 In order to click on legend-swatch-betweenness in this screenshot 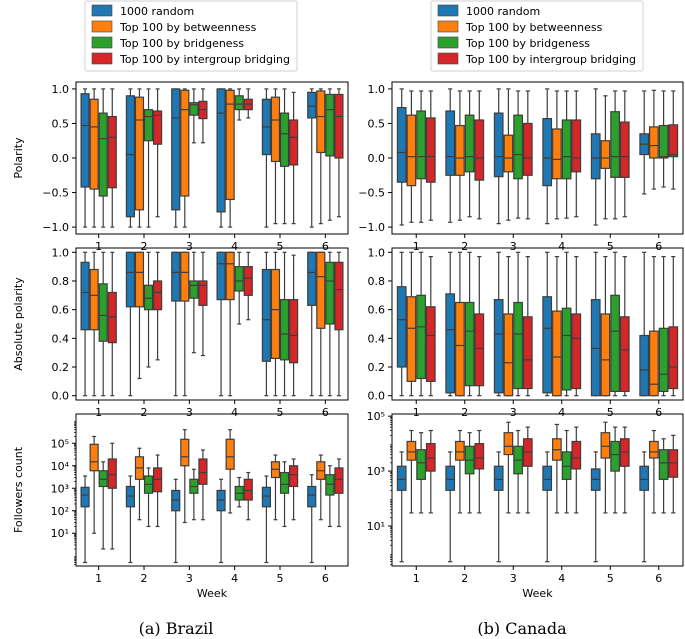, I will do `click(102, 26)`.